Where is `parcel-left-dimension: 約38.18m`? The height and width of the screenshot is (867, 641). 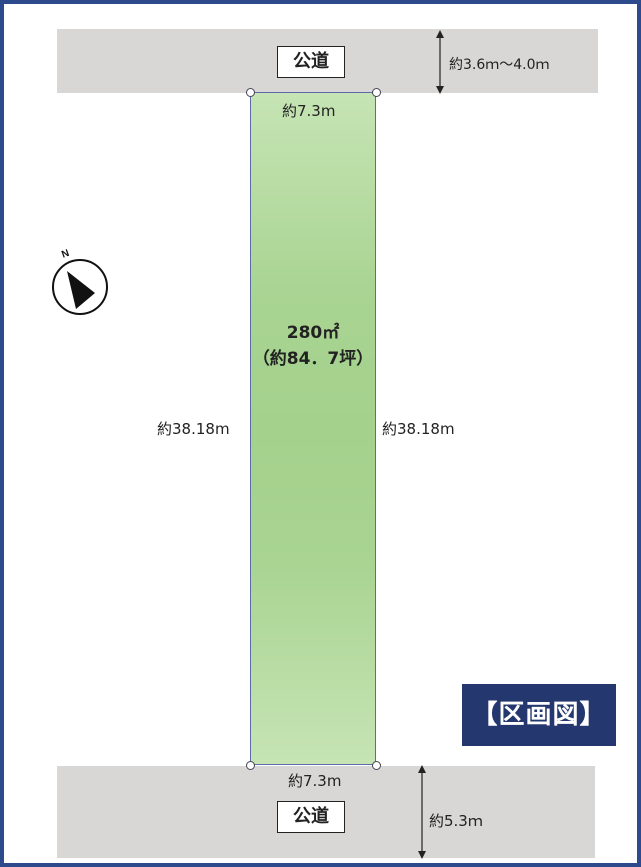
parcel-left-dimension: 約38.18m is located at coordinates (193, 429).